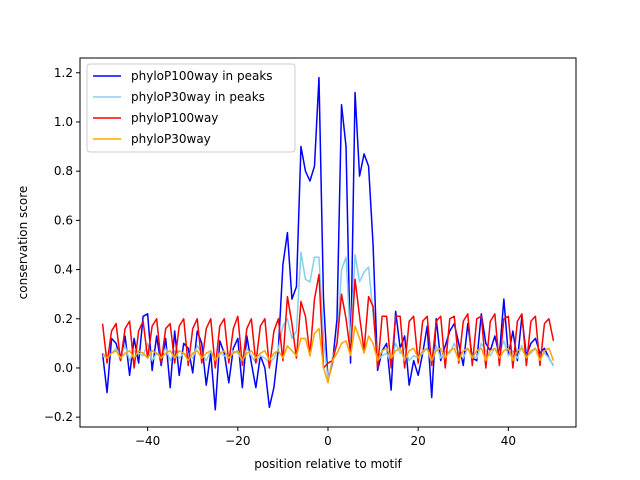 Image resolution: width=640 pixels, height=480 pixels. I want to click on legend-label-3: phyloP30way, so click(171, 139).